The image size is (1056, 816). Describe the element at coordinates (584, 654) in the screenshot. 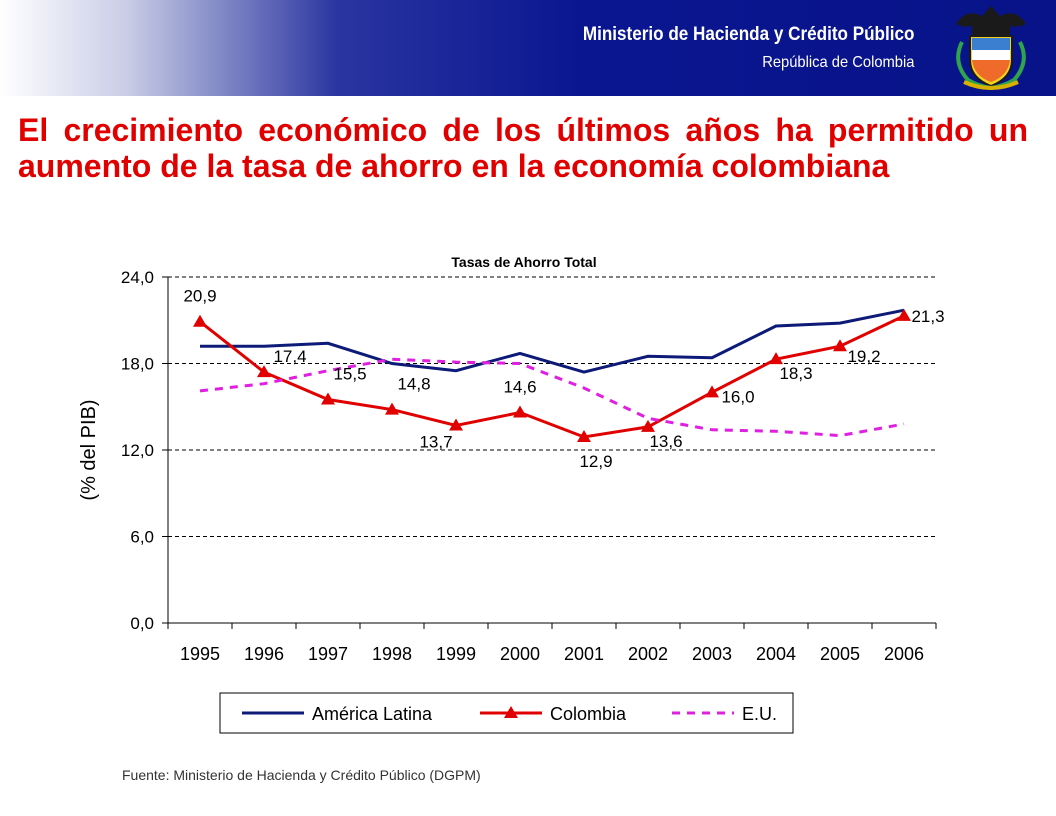

I see `x-tick-label: 2001` at that location.